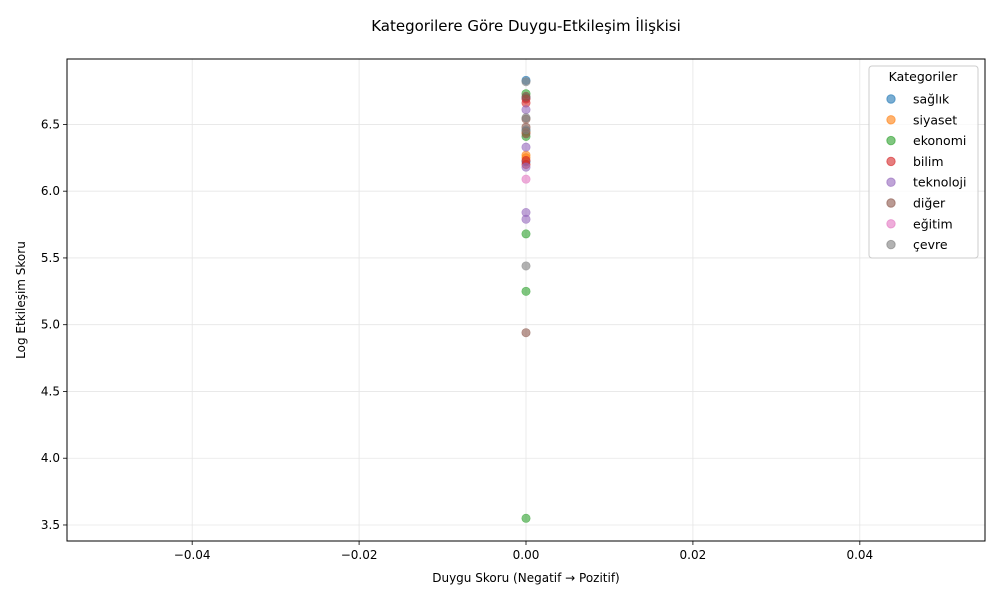  What do you see at coordinates (891, 203) in the screenshot?
I see `legend-marker-diğer` at bounding box center [891, 203].